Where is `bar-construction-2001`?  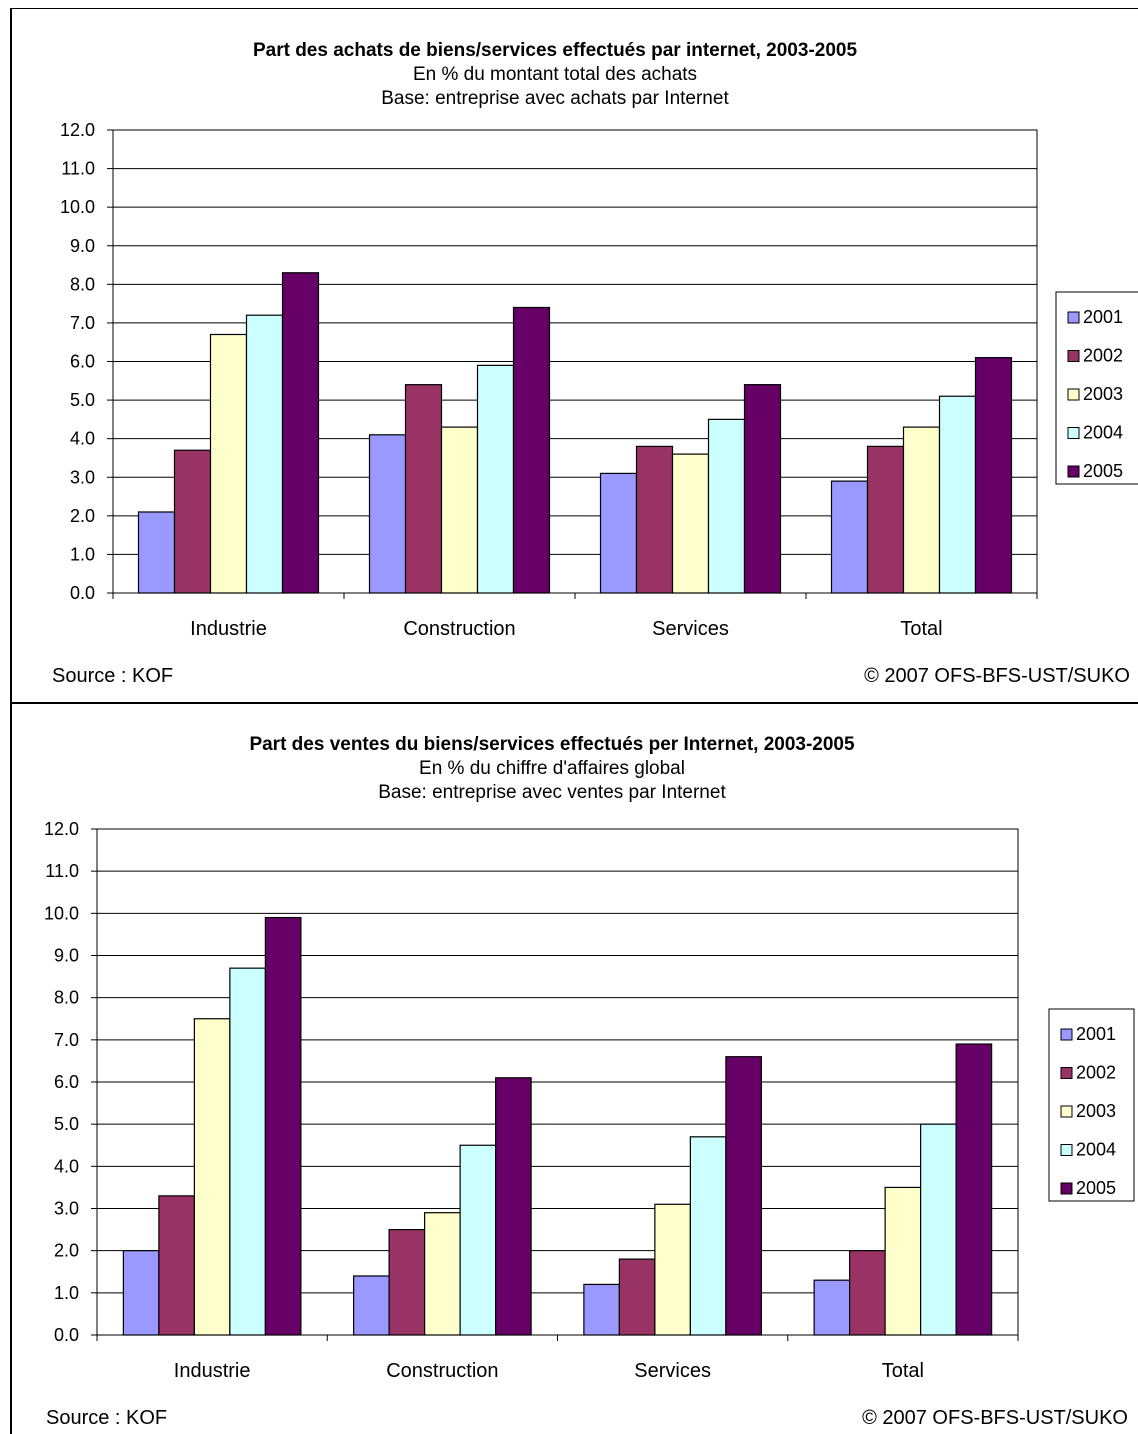 bar-construction-2001 is located at coordinates (371, 1305).